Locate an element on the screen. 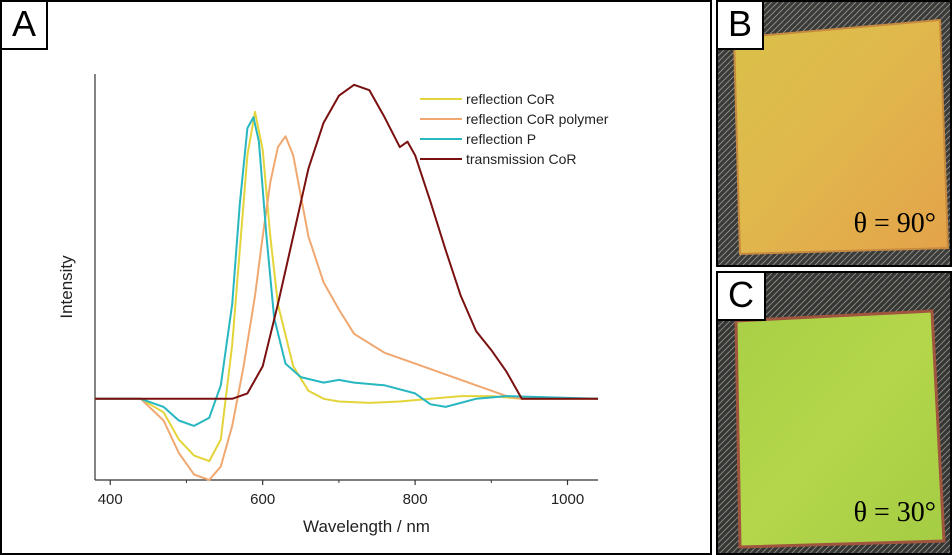  x-tick-label: 600 is located at coordinates (262, 499).